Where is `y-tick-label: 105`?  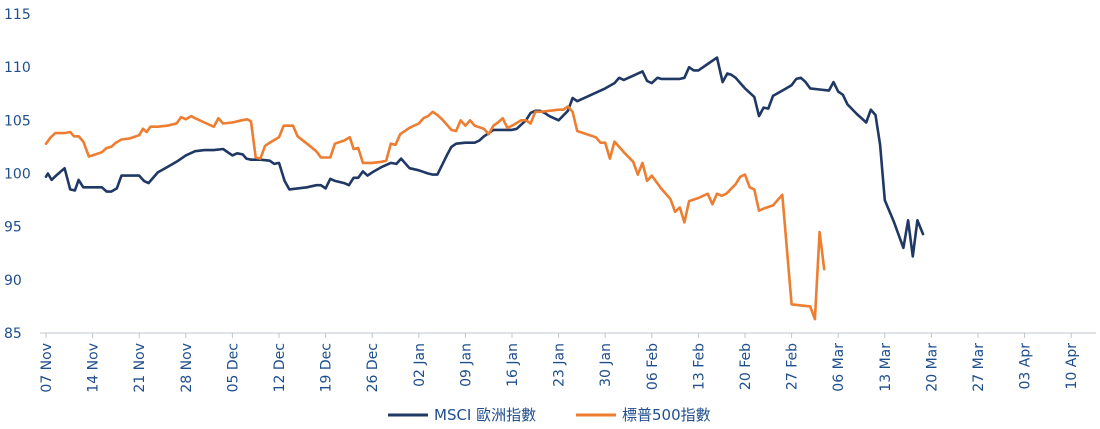
y-tick-label: 105 is located at coordinates (17, 121).